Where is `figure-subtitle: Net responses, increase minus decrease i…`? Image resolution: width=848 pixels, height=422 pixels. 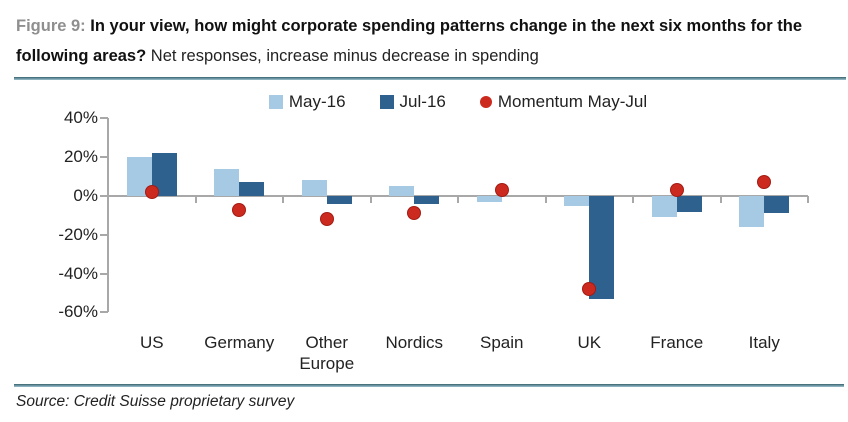 figure-subtitle: Net responses, increase minus decrease i… is located at coordinates (344, 55).